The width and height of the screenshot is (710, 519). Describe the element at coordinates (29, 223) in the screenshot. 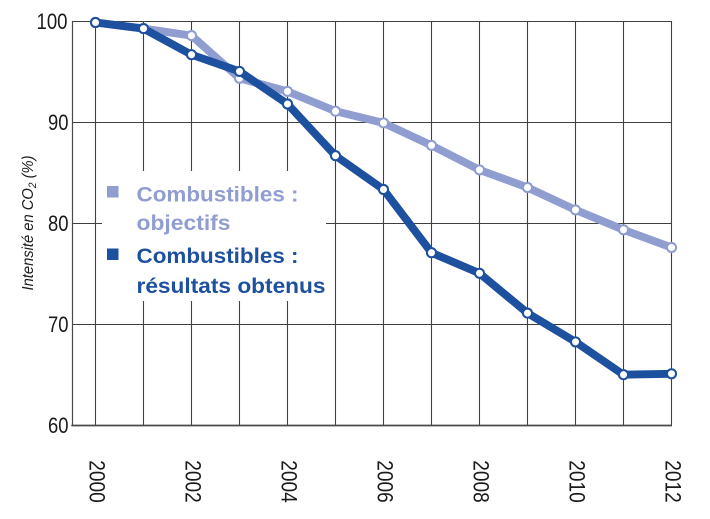

I see `svg-text: Intensité en CO2 (%)` at that location.